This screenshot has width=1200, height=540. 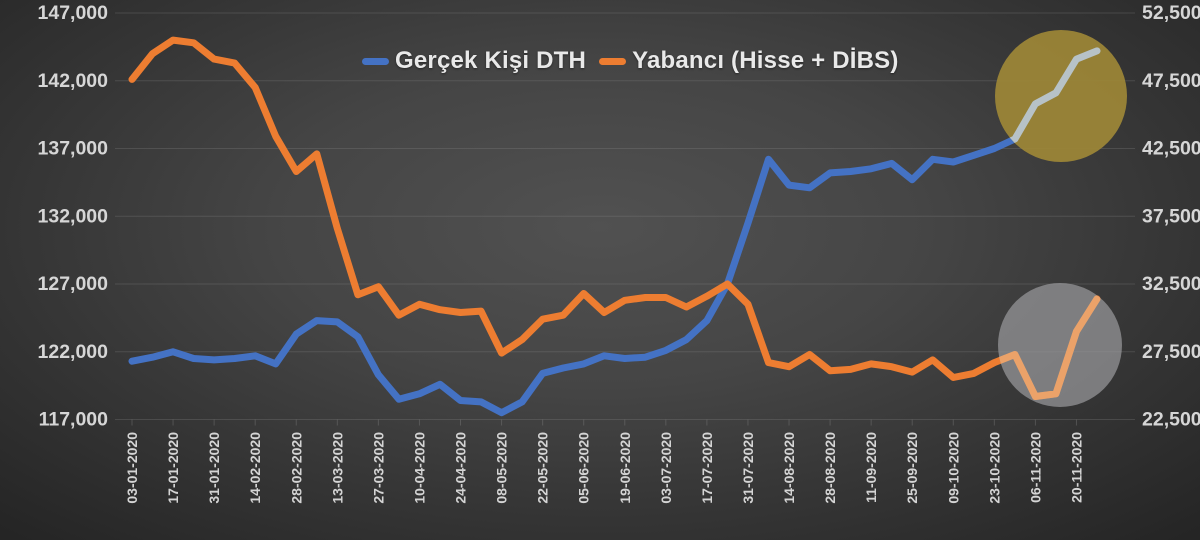 I want to click on x-axis-label: 23-10-2020, so click(x=994, y=468).